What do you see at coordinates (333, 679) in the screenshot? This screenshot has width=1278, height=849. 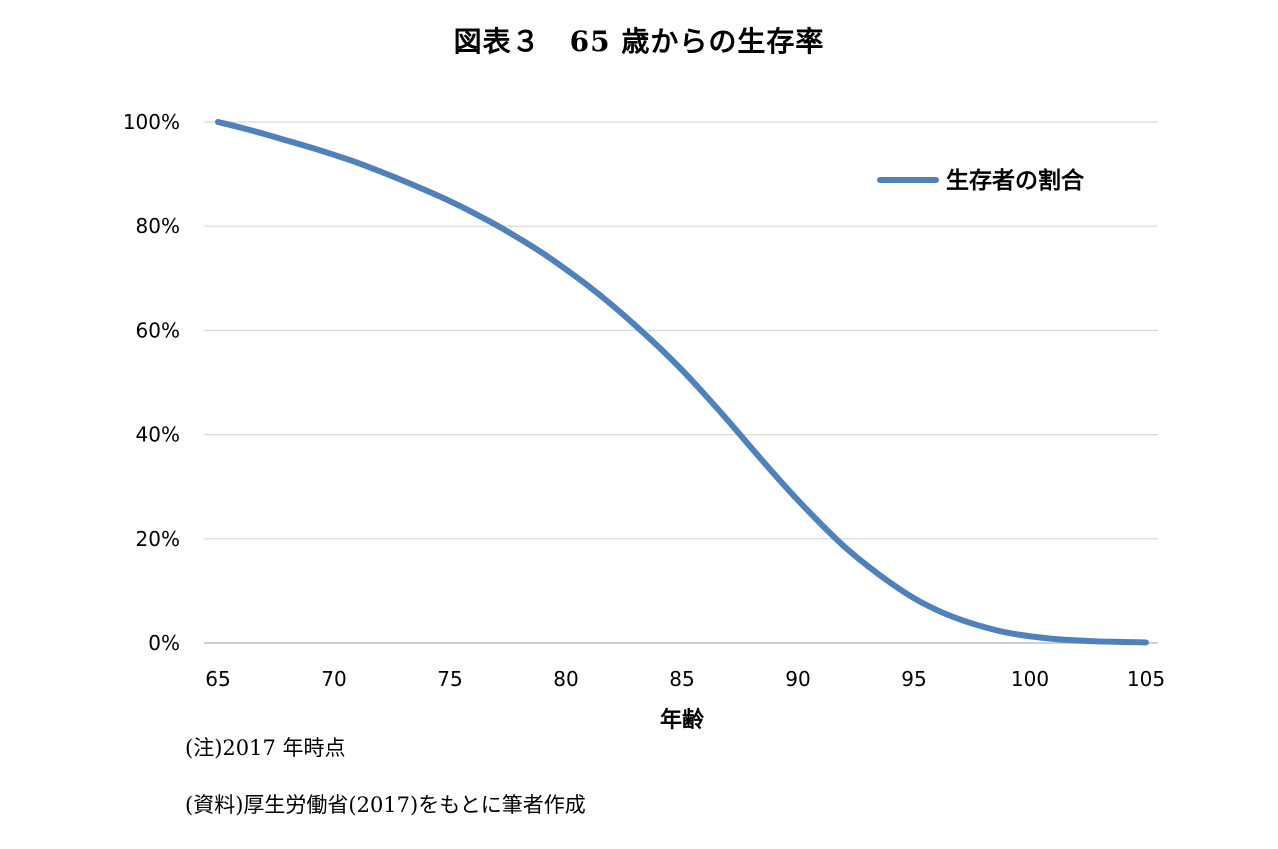 I see `x-tick-label: 70` at bounding box center [333, 679].